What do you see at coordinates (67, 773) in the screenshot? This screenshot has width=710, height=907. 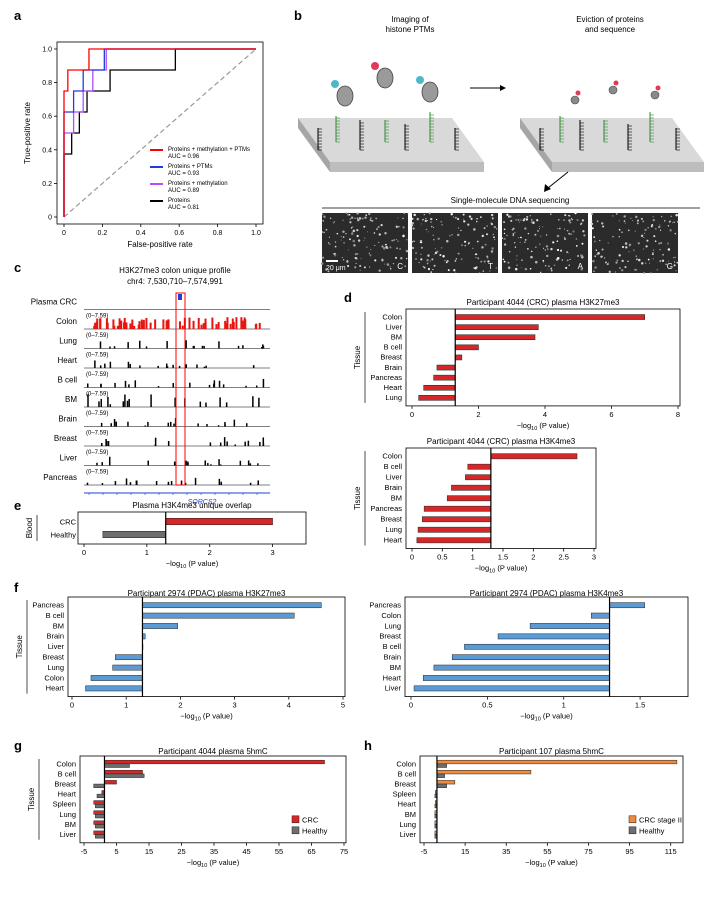 I see `category-label: B cell` at bounding box center [67, 773].